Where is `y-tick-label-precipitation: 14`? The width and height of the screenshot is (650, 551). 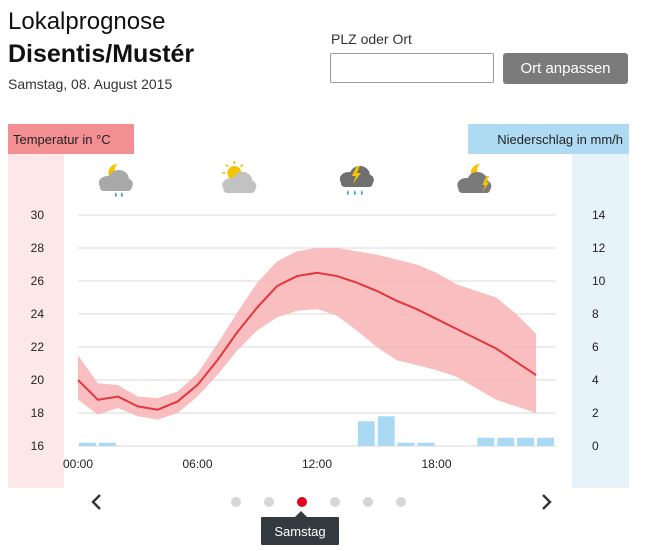
y-tick-label-precipitation: 14 is located at coordinates (599, 215).